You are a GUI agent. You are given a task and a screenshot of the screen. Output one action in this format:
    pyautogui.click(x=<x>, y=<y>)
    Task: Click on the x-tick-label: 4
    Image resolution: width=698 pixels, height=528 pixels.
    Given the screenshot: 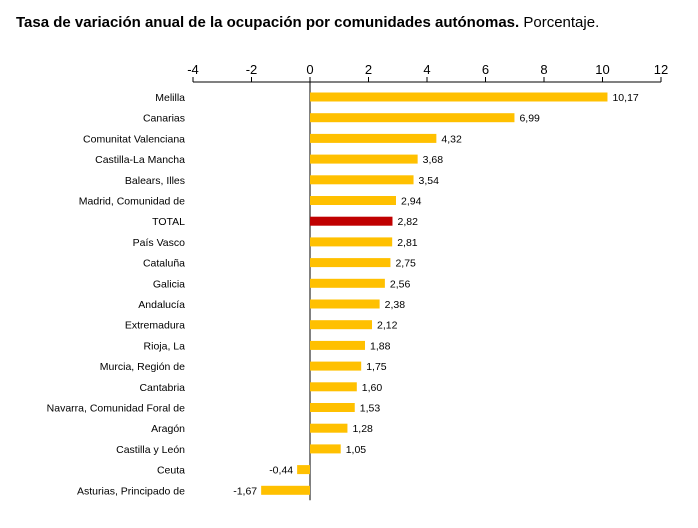 What is the action you would take?
    pyautogui.click(x=426, y=69)
    